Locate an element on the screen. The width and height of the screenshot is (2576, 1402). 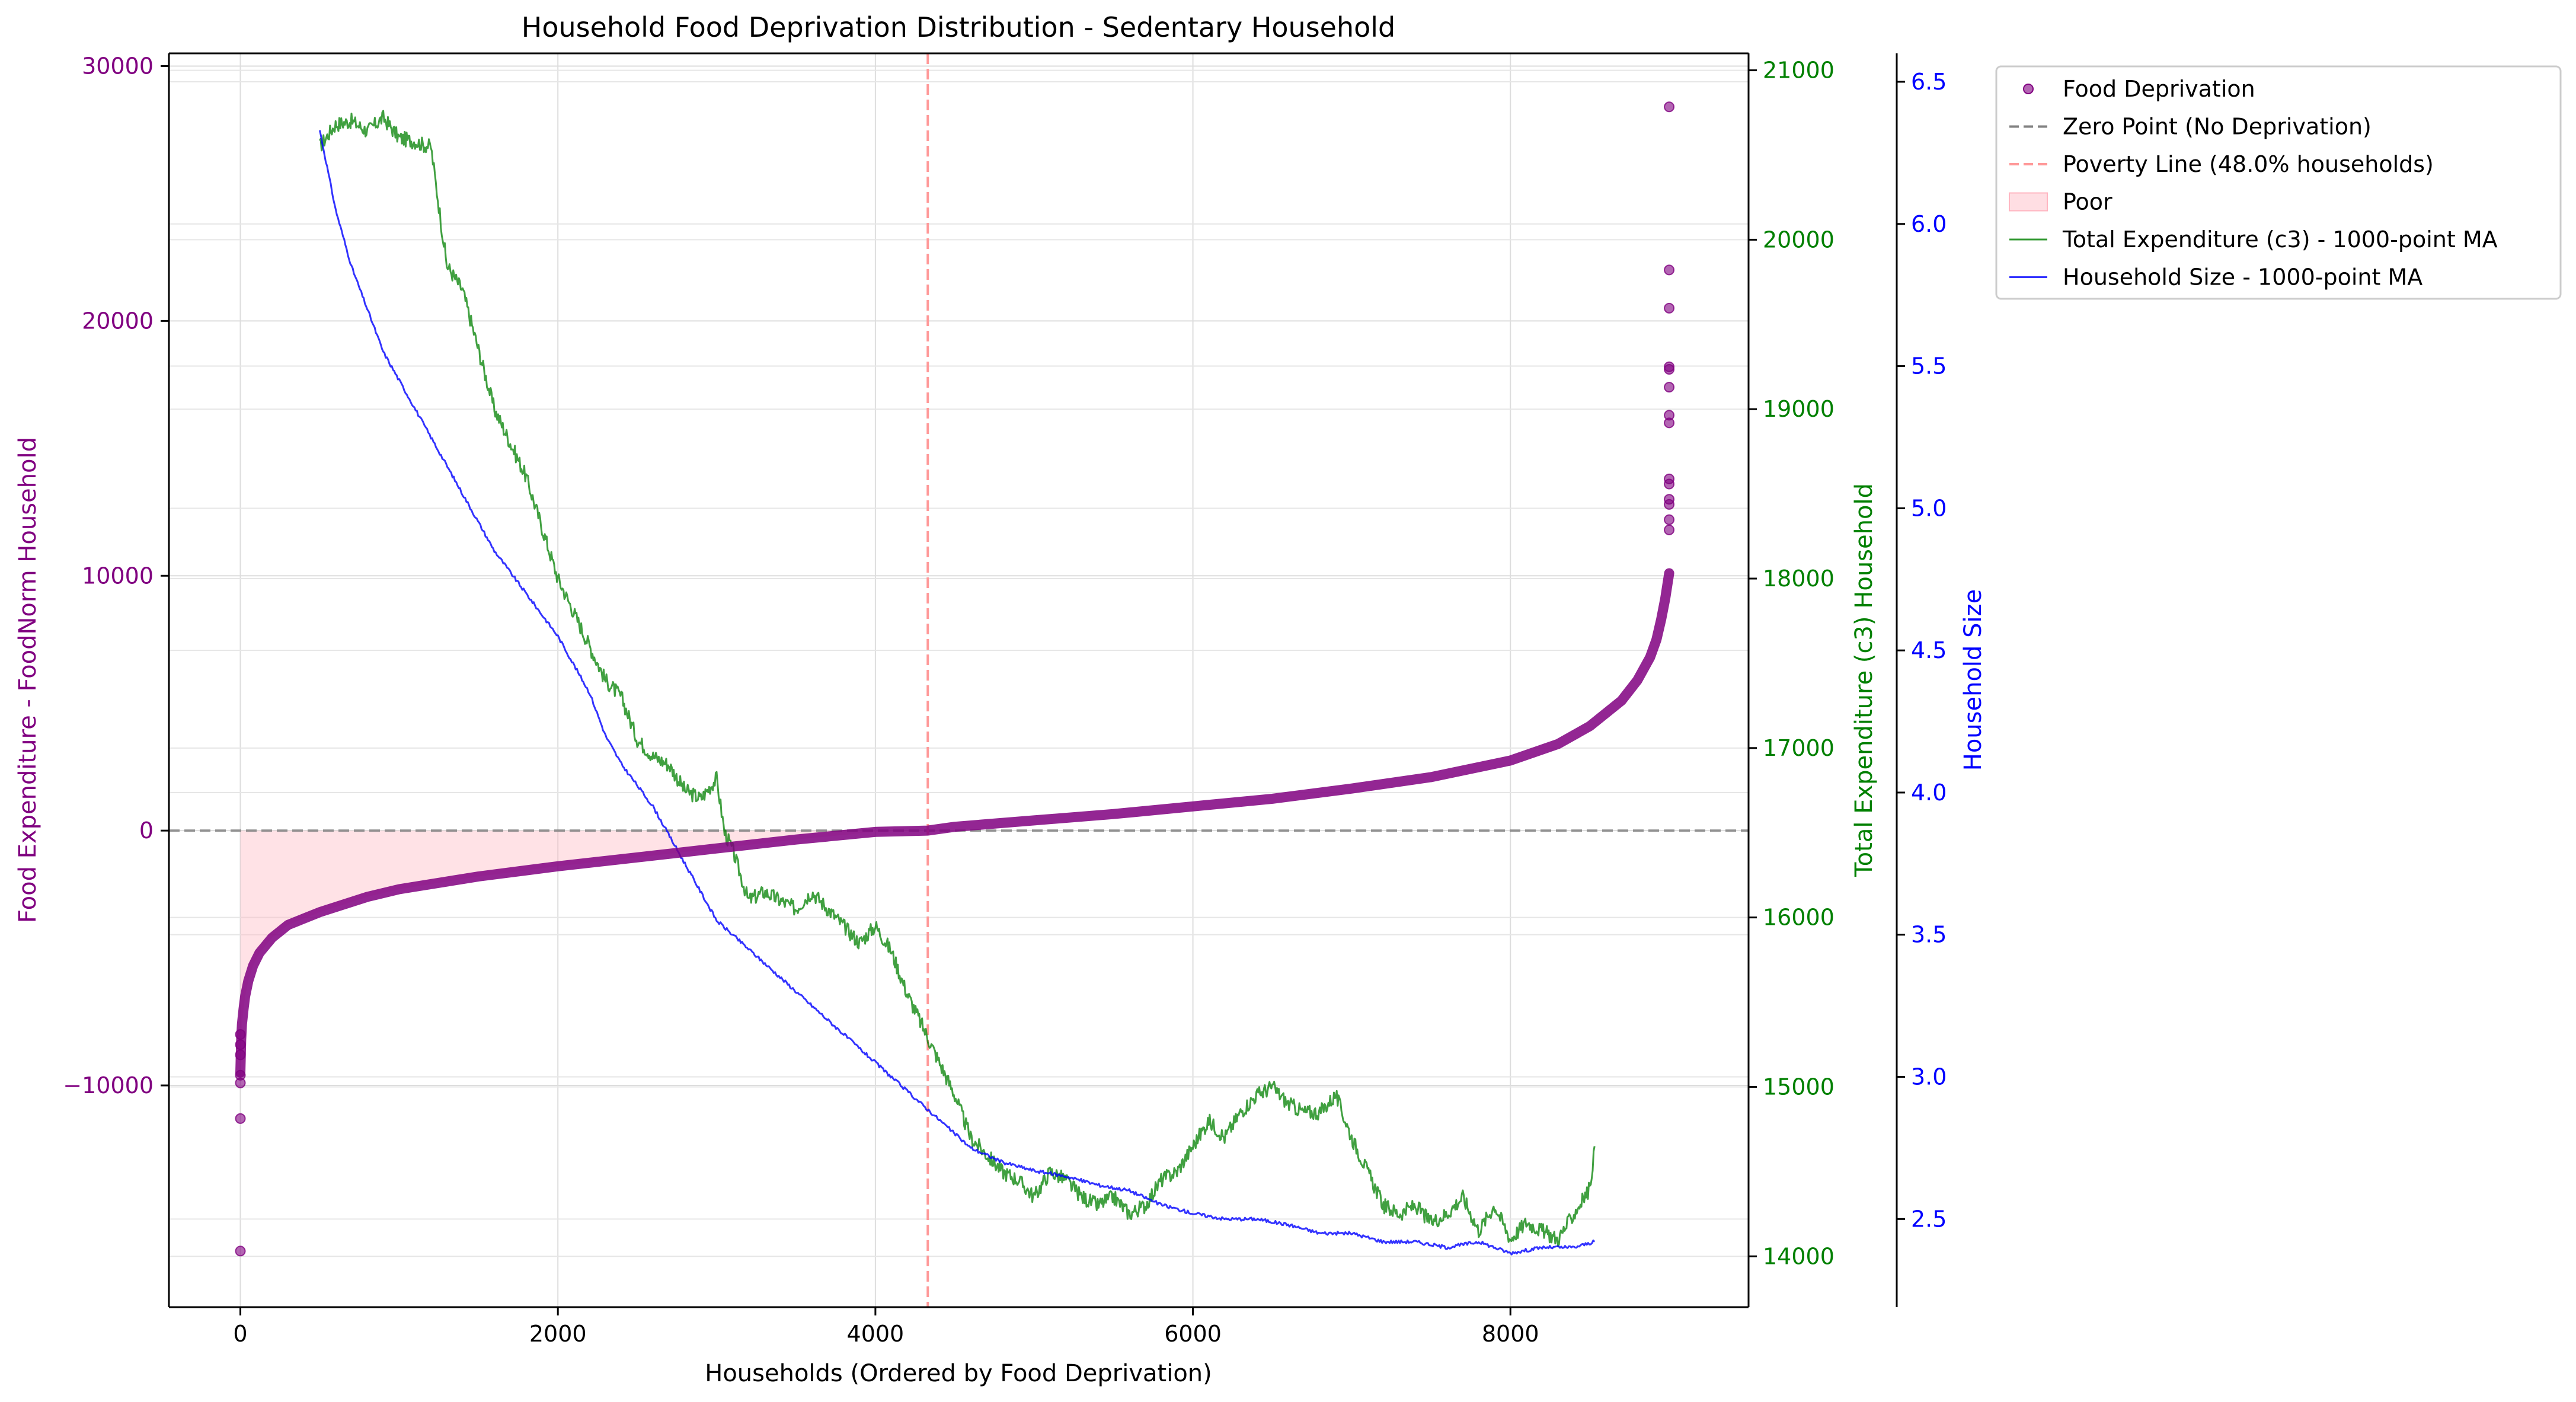
y-left-axis-label: Food Expenditure - FoodNorm Household is located at coordinates (27, 680).